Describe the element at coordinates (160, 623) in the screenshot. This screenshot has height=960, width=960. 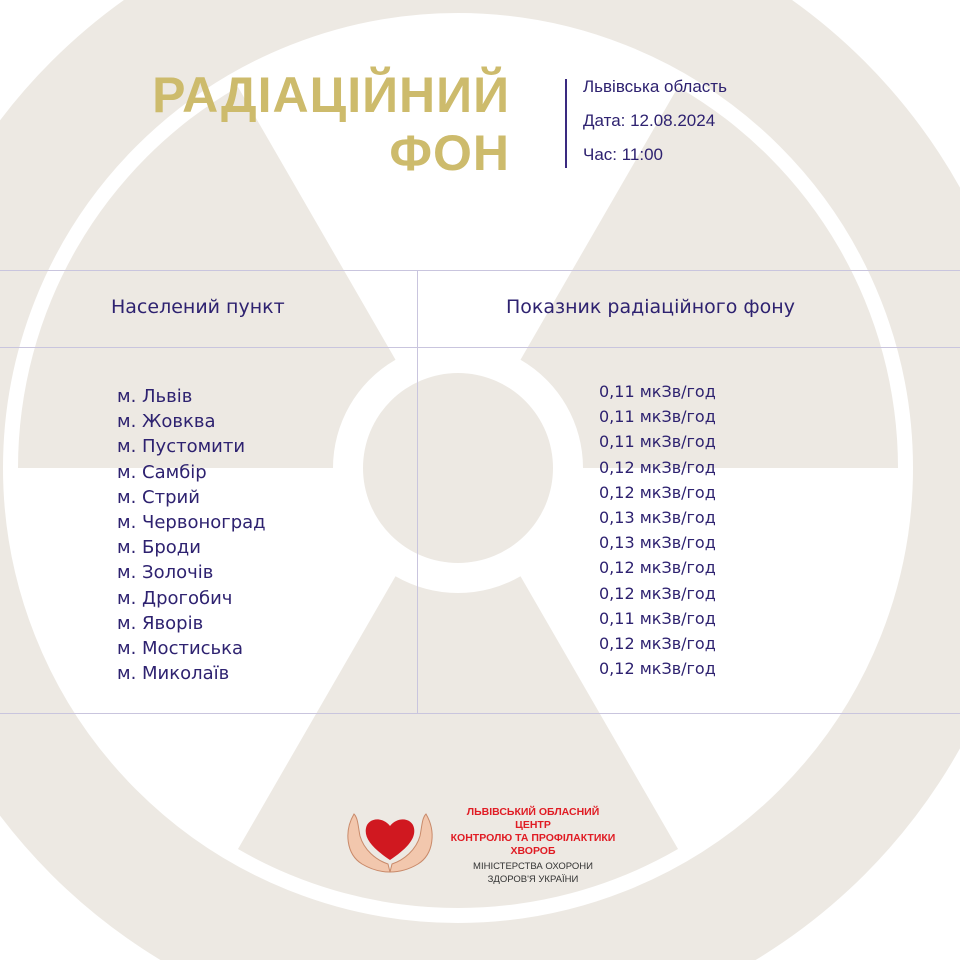
I see `city-name: м. Яворів` at that location.